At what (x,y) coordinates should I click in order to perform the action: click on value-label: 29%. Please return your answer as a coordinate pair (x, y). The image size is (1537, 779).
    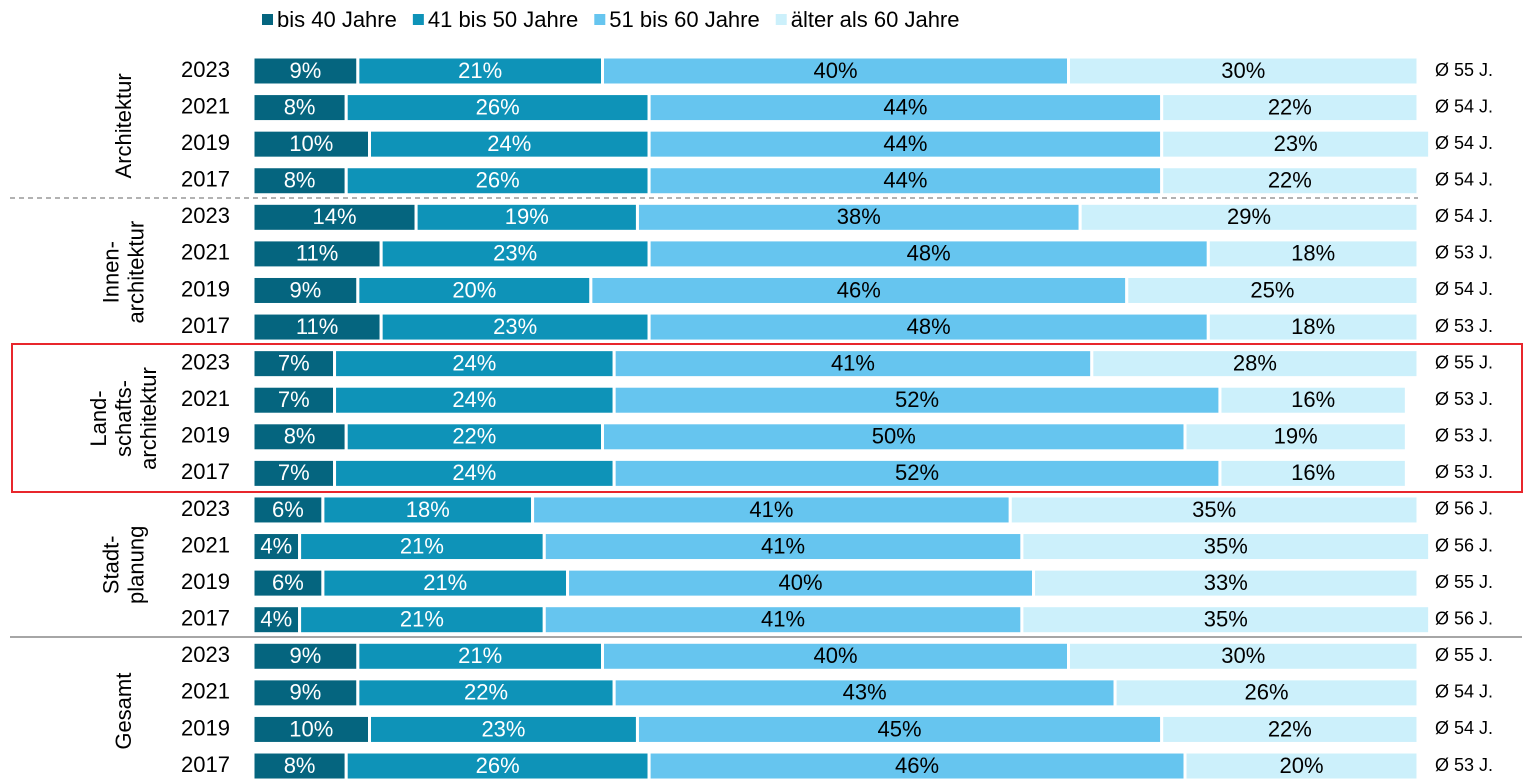
    Looking at the image, I should click on (1249, 216).